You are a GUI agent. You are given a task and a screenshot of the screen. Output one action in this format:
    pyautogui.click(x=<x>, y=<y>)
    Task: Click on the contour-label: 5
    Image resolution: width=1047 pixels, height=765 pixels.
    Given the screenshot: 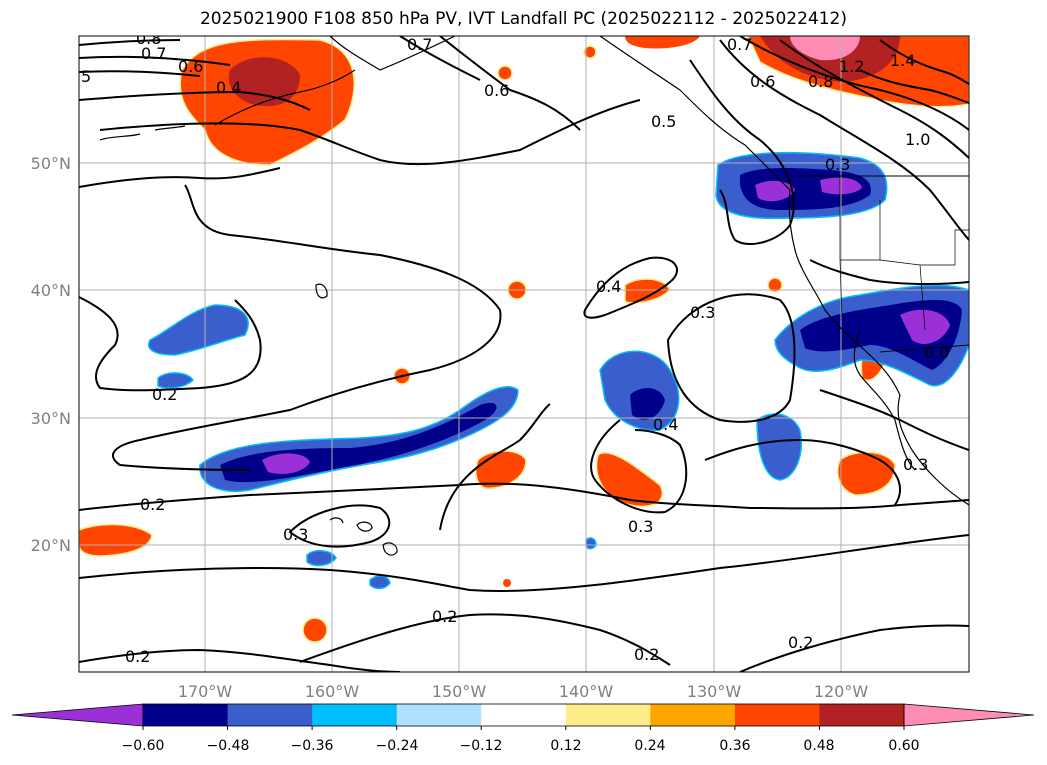 What is the action you would take?
    pyautogui.click(x=86, y=76)
    